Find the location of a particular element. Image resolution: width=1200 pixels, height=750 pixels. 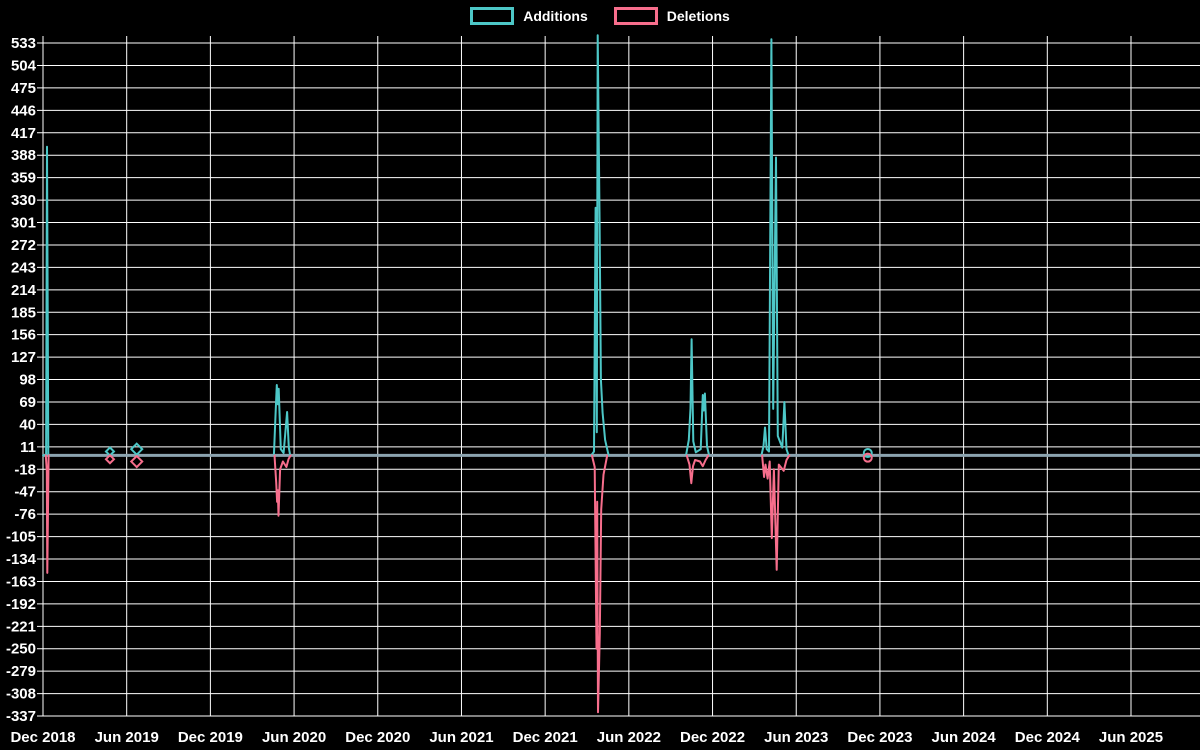

x-tick-label: Jun 2024 is located at coordinates (964, 737).